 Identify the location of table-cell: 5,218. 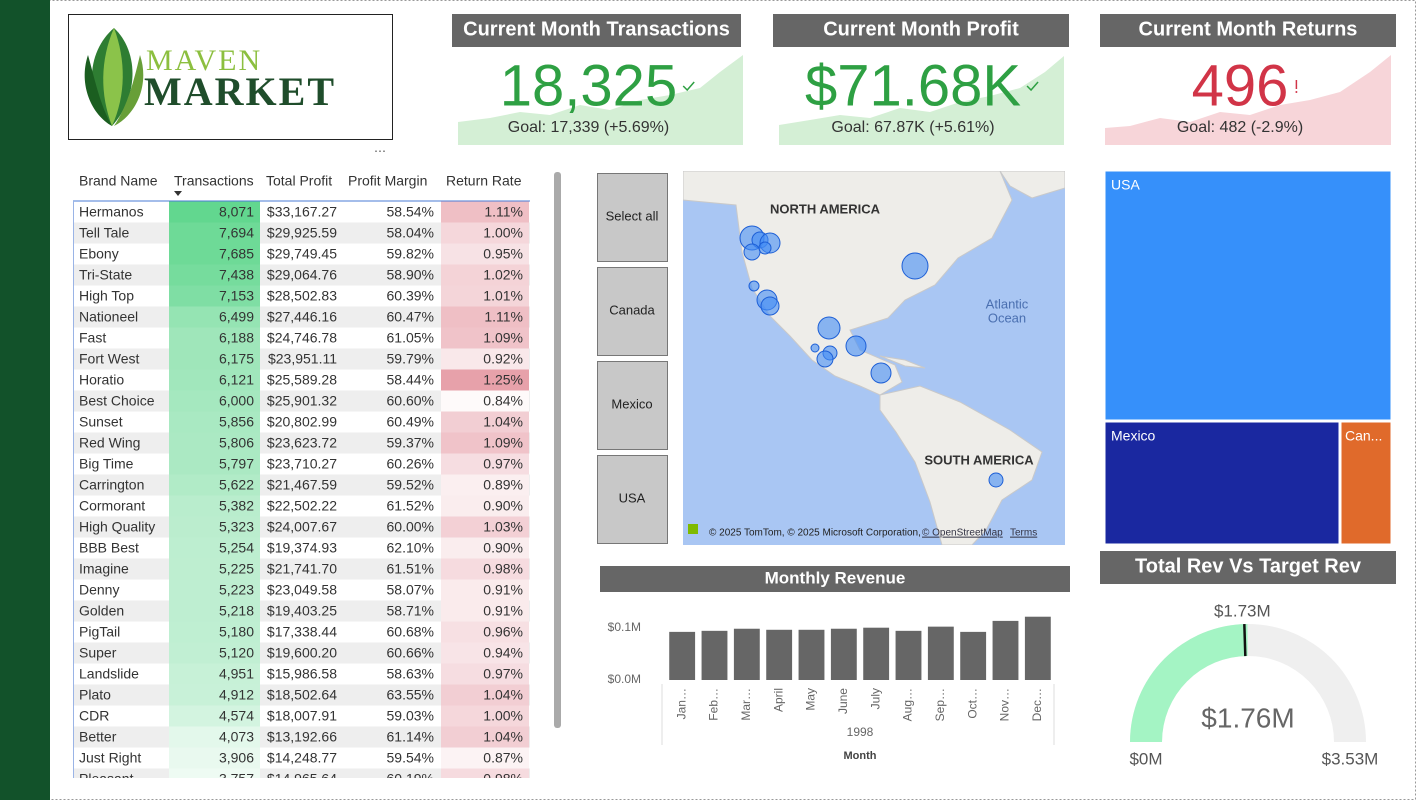
(236, 611).